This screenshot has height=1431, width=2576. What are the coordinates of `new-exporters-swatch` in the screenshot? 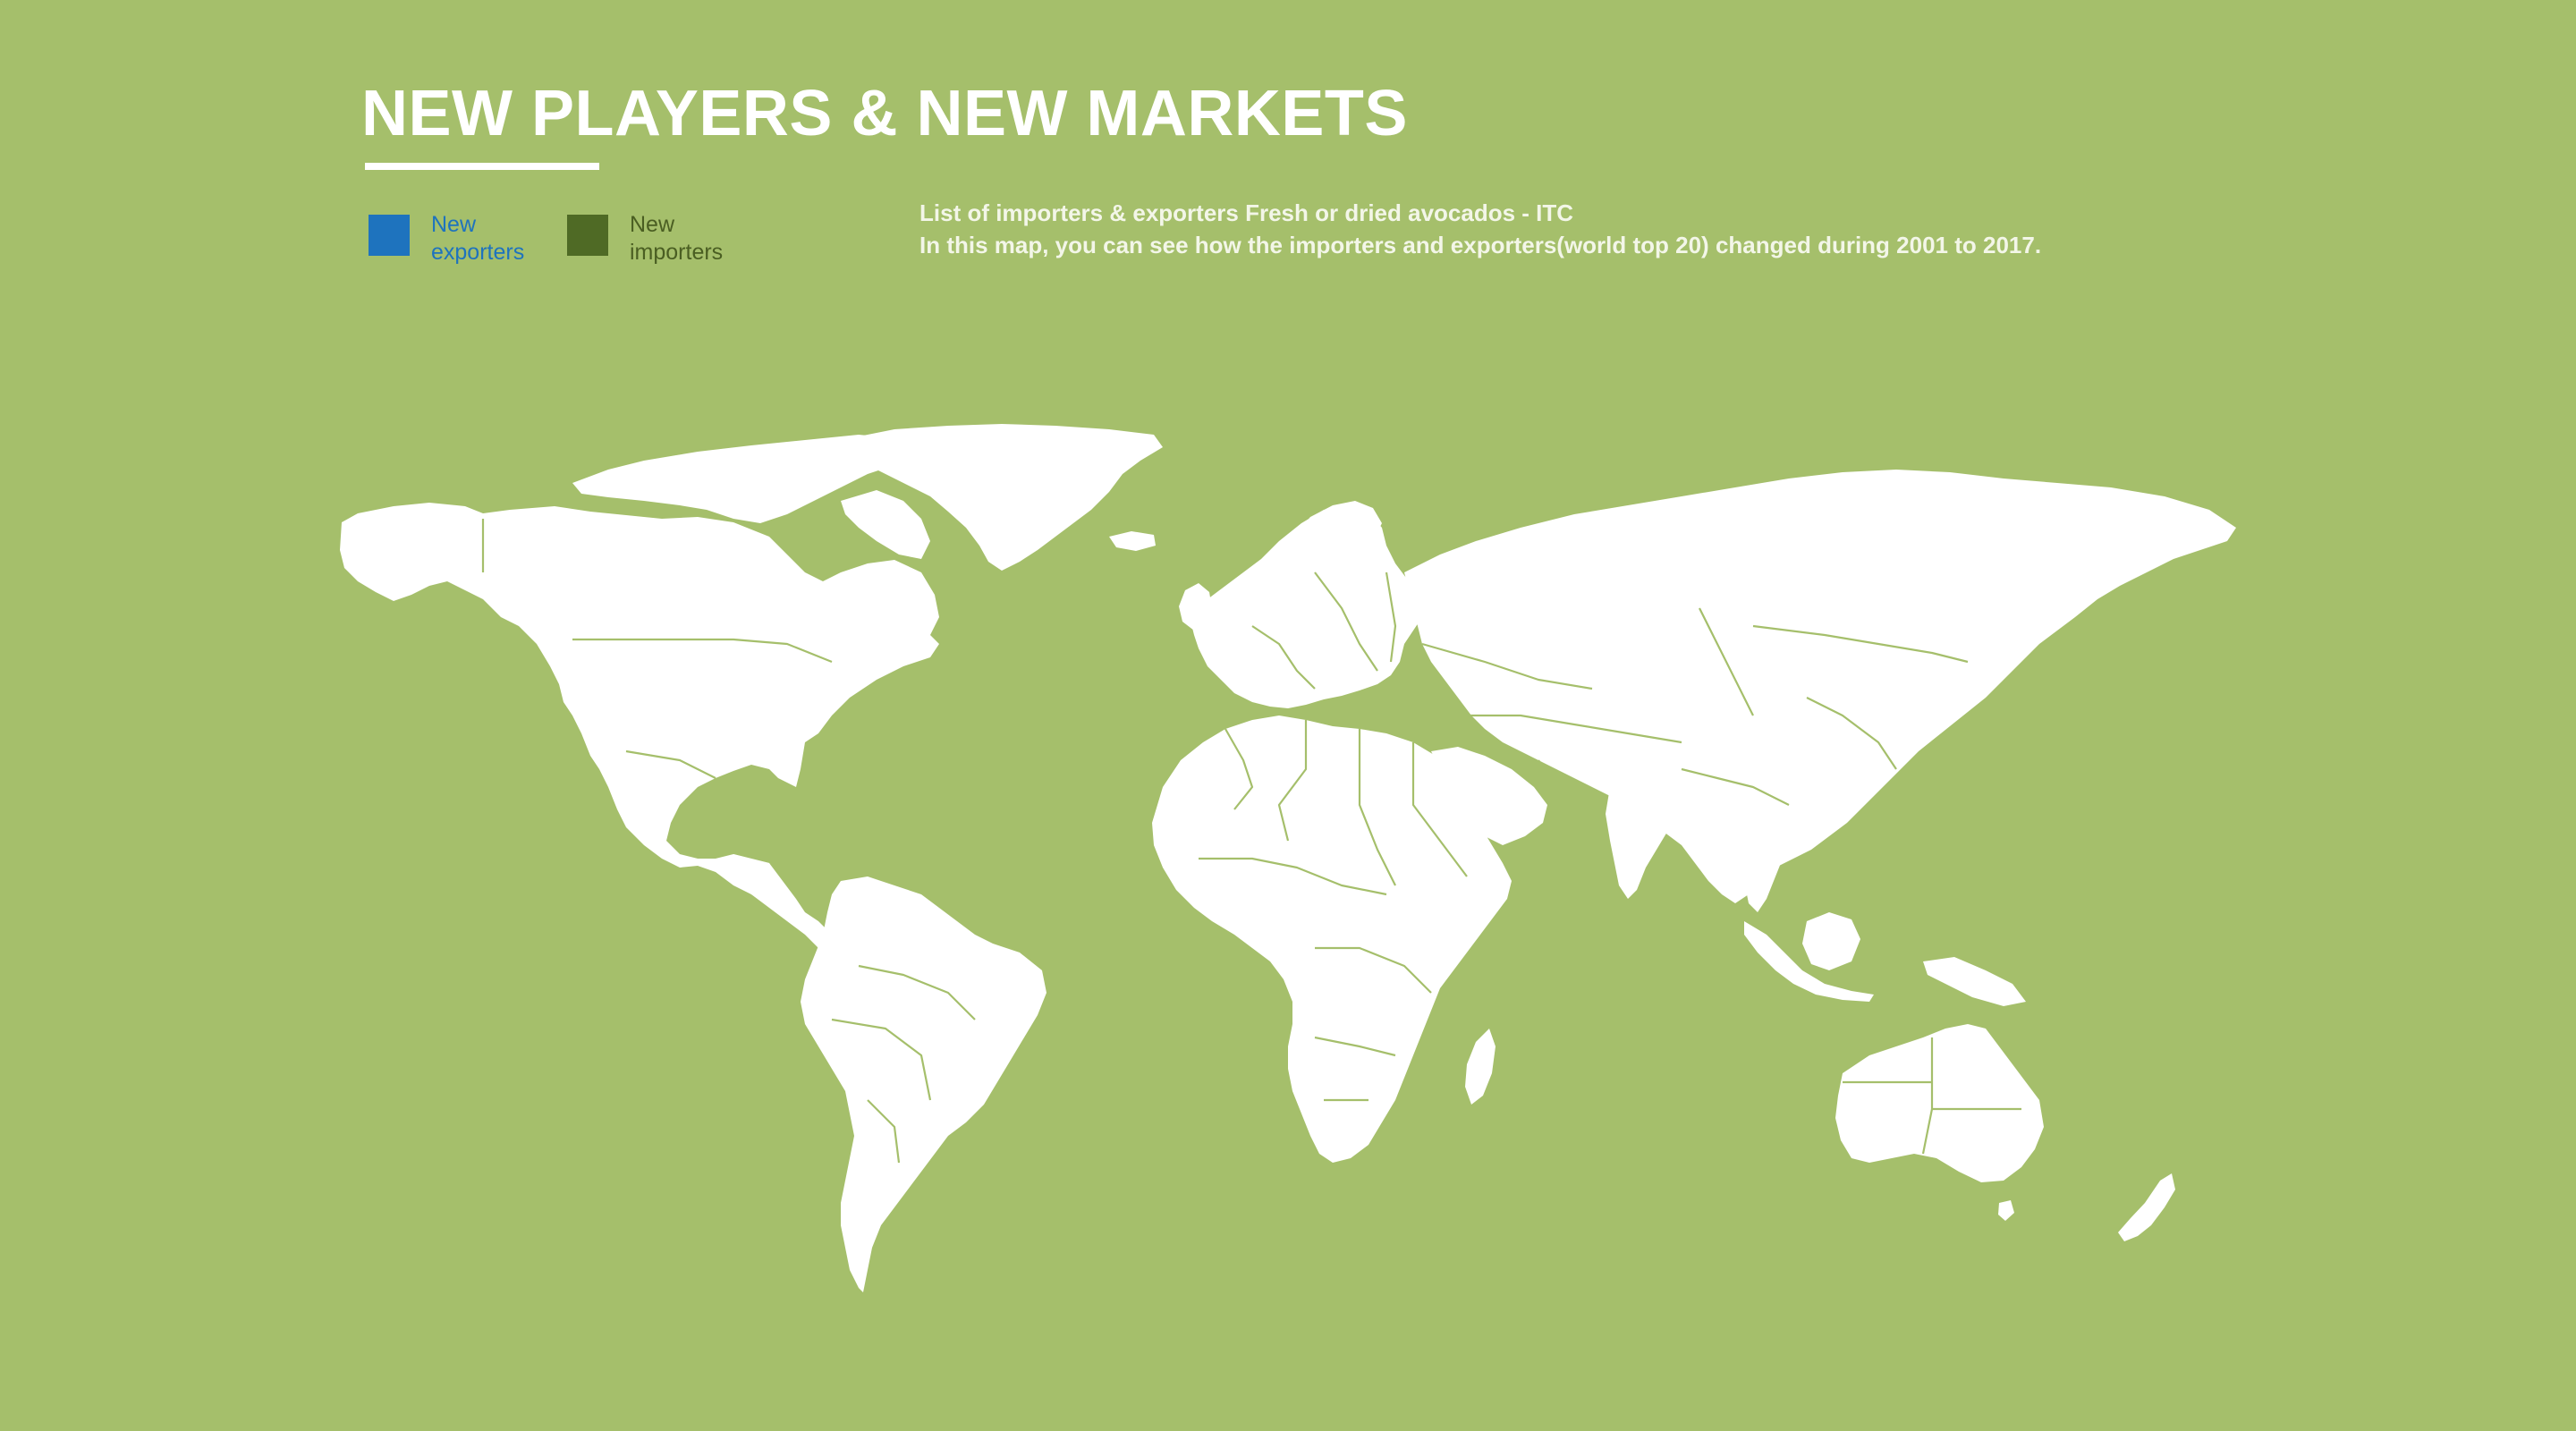 It's located at (389, 236).